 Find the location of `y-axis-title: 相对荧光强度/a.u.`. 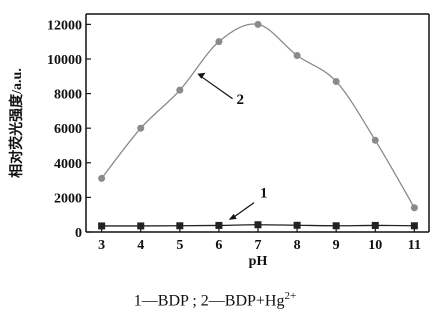

y-axis-title: 相对荧光强度/a.u. is located at coordinates (16, 123).